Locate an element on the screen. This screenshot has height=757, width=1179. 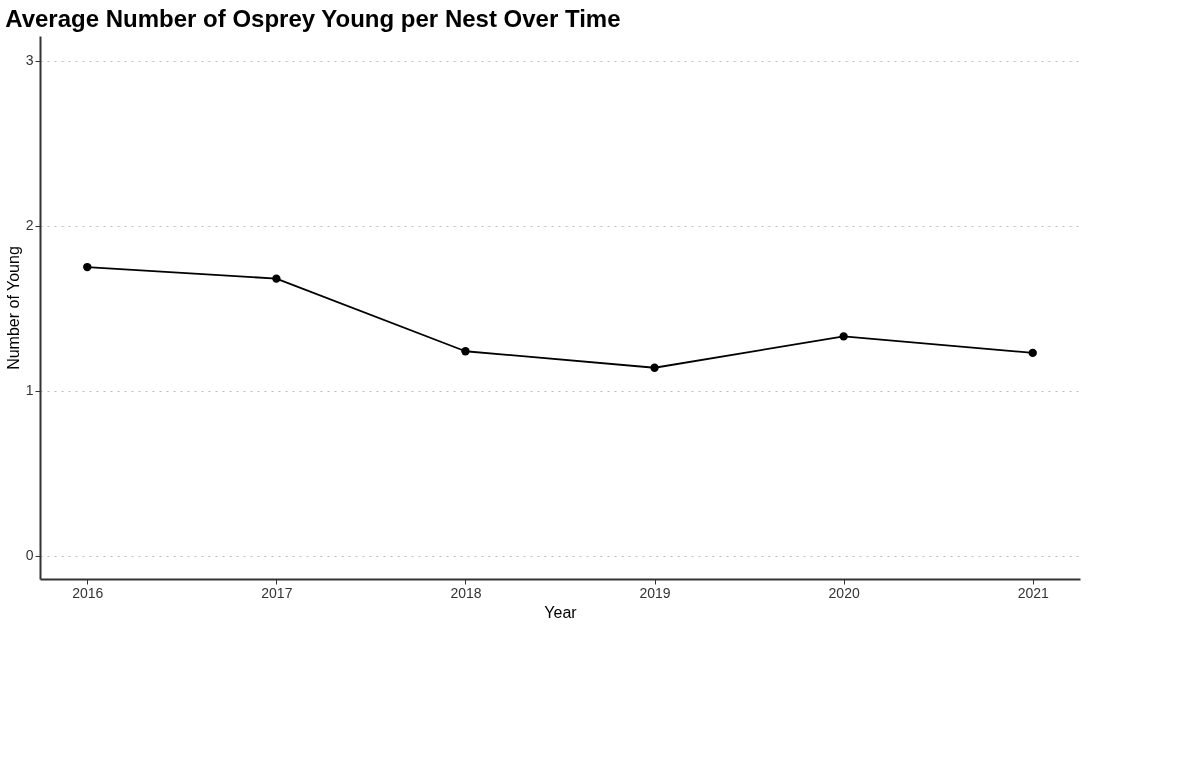
x-tick-label: 2018 is located at coordinates (466, 592).